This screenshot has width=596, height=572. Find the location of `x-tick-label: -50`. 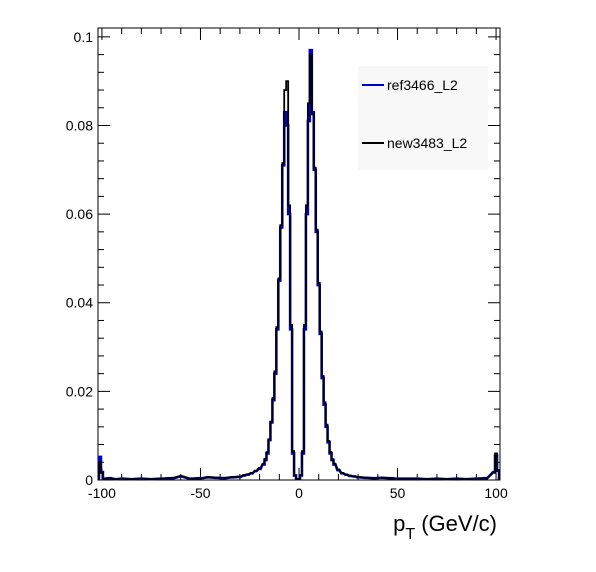

x-tick-label: -50 is located at coordinates (200, 493).